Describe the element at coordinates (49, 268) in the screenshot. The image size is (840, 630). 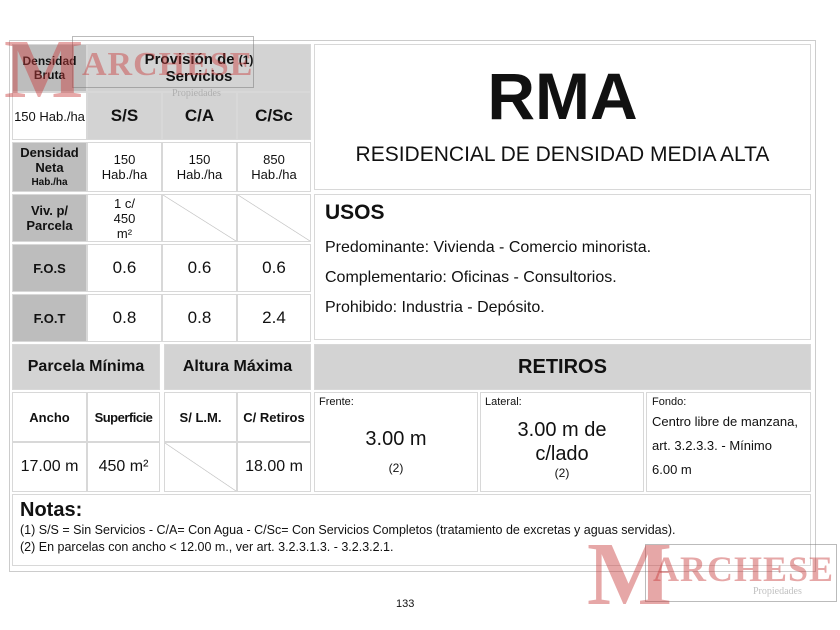
I see `row-label-fos: F.O.S` at that location.